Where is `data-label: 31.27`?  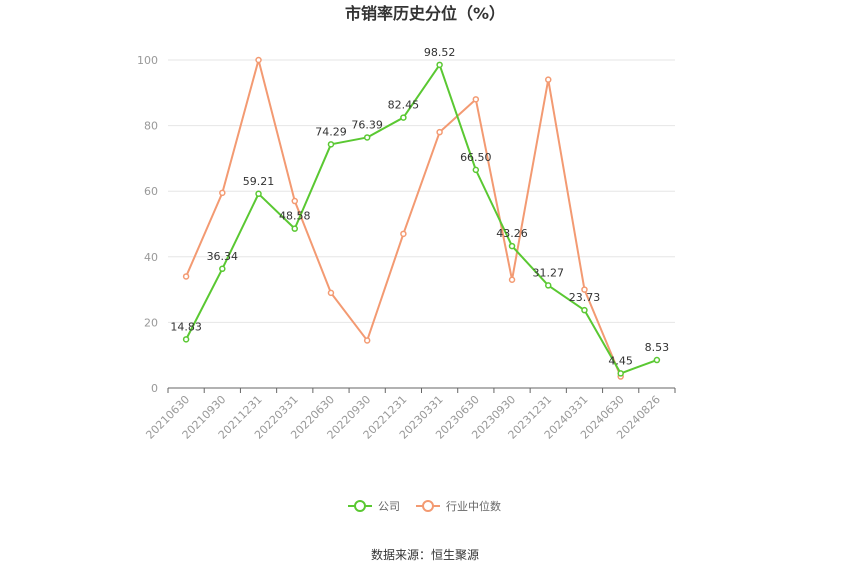
data-label: 31.27 is located at coordinates (549, 272).